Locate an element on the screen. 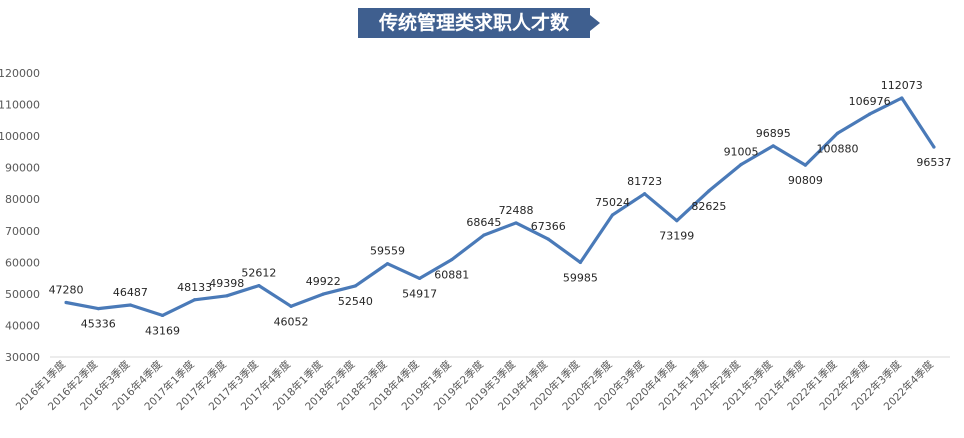 The height and width of the screenshot is (438, 964). data-label: 91005 is located at coordinates (741, 151).